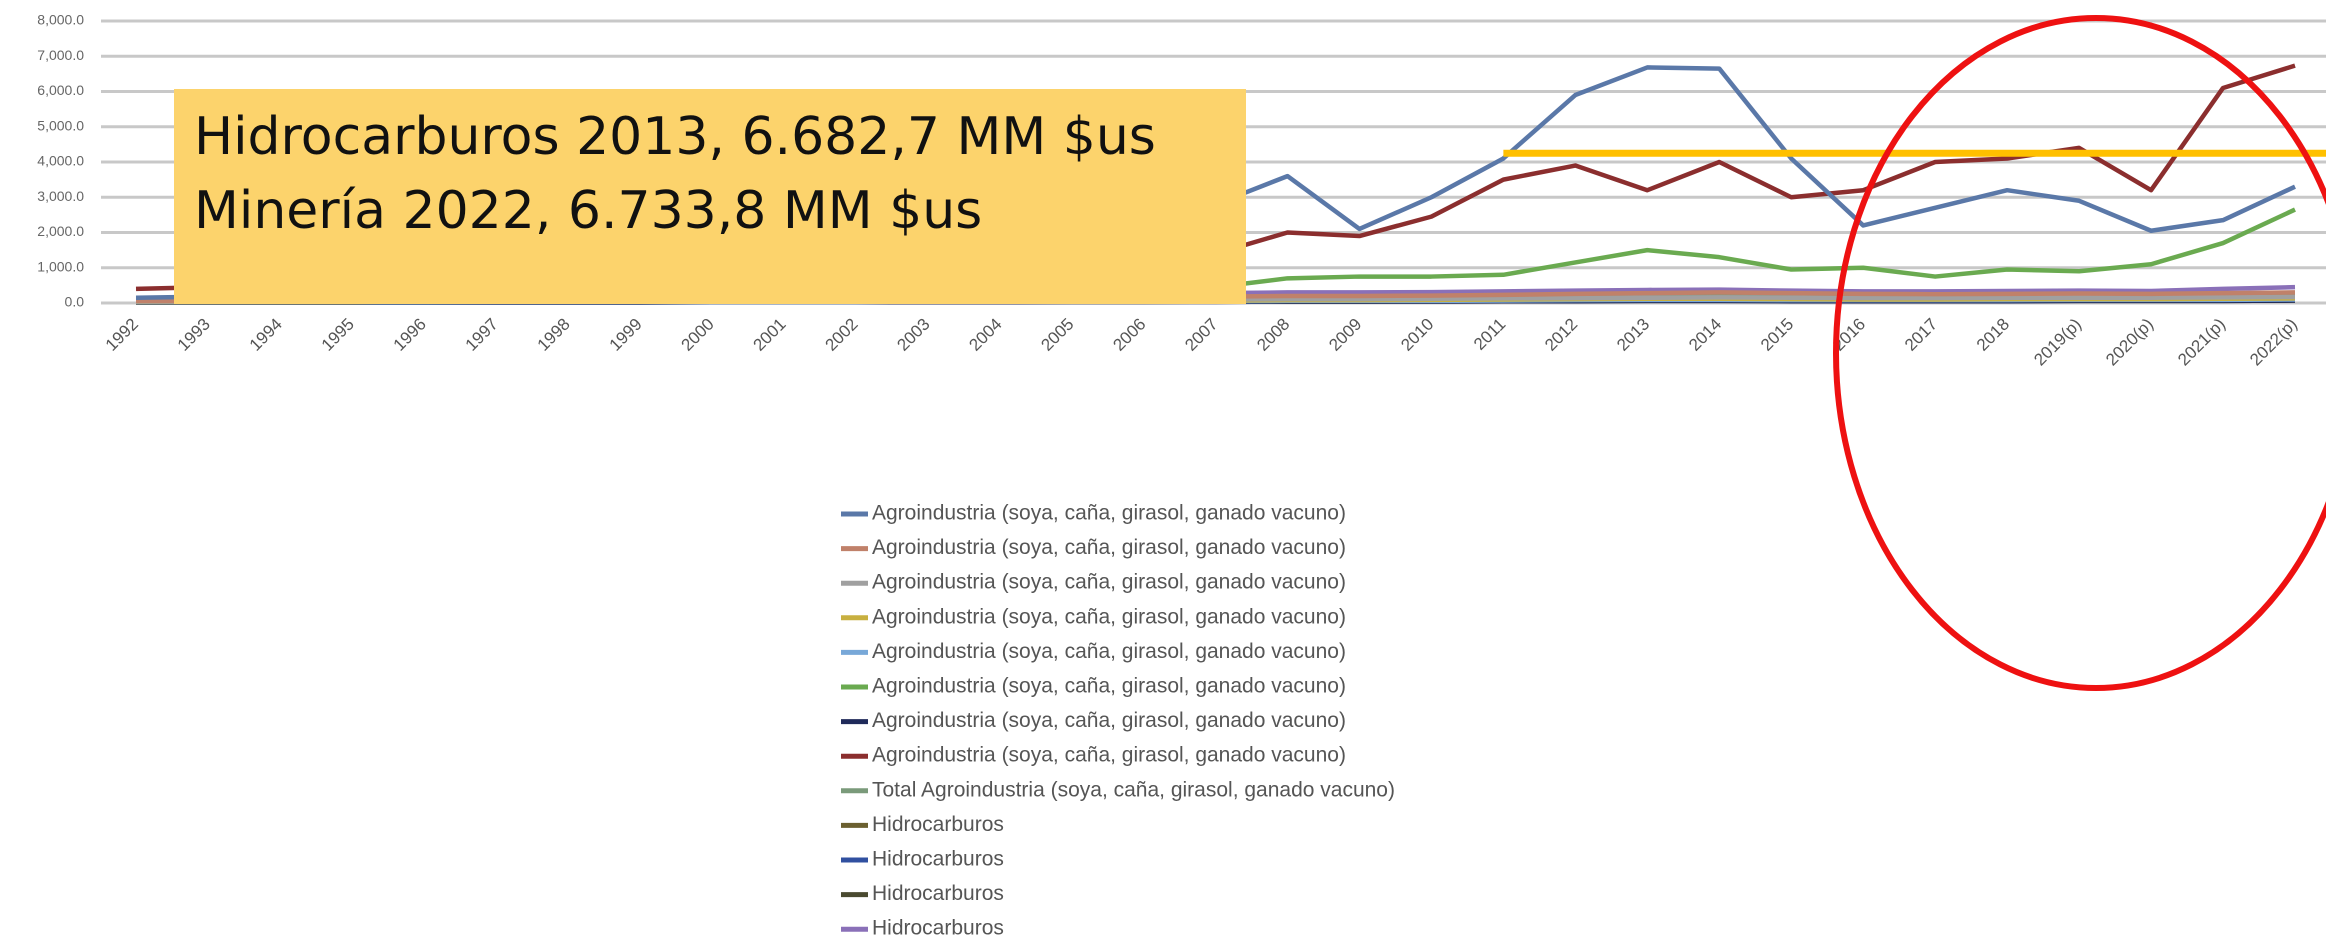  I want to click on x-tick-label: 2013, so click(1633, 335).